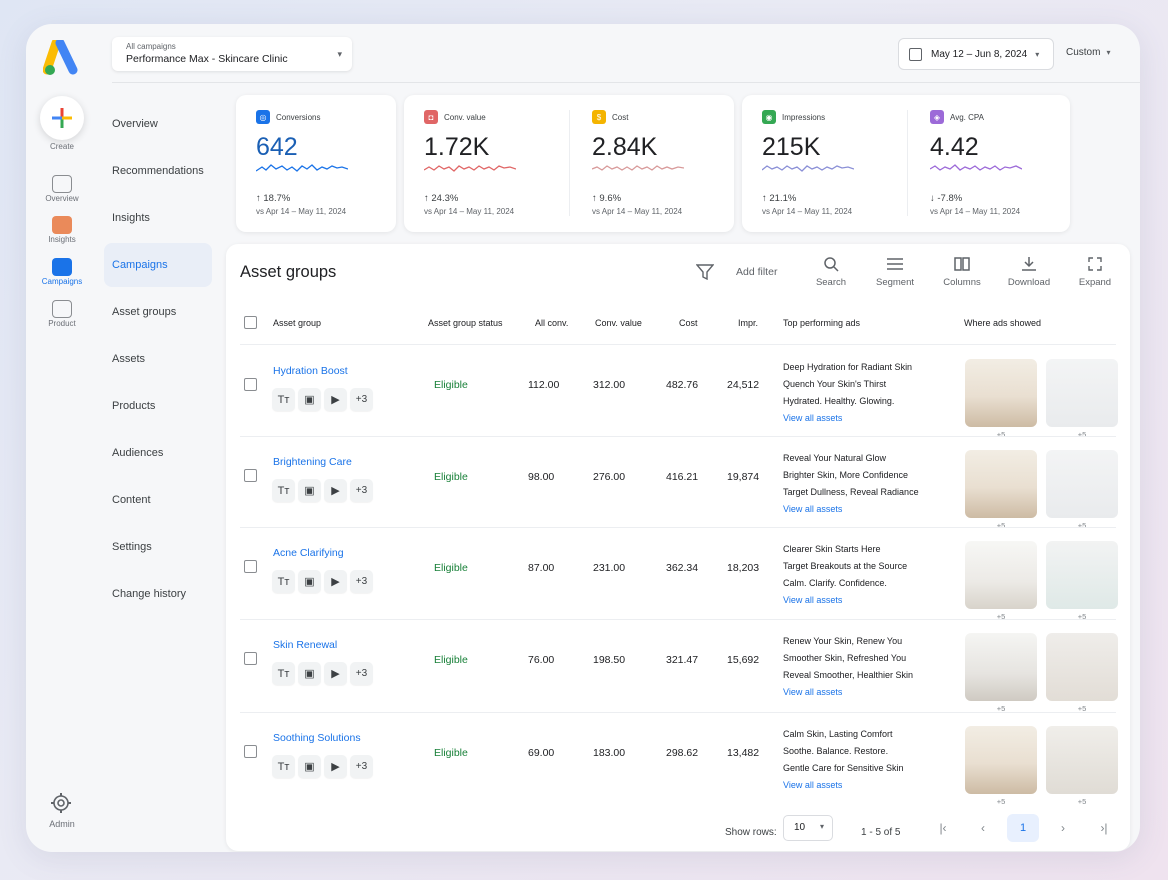  What do you see at coordinates (1063, 828) in the screenshot?
I see `next-page-button: ›` at bounding box center [1063, 828].